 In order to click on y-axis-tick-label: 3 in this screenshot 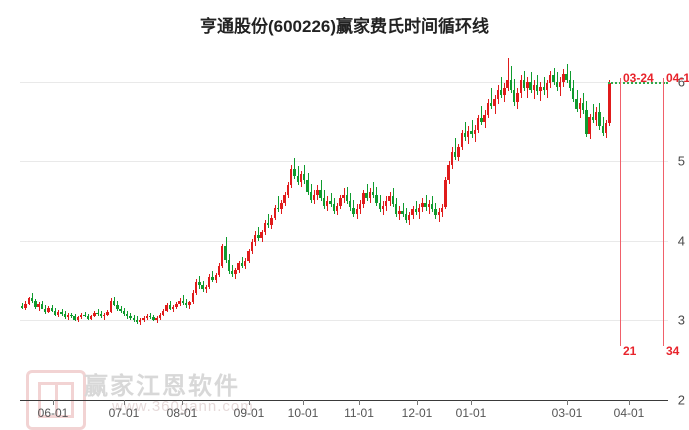, I will do `click(681, 320)`.